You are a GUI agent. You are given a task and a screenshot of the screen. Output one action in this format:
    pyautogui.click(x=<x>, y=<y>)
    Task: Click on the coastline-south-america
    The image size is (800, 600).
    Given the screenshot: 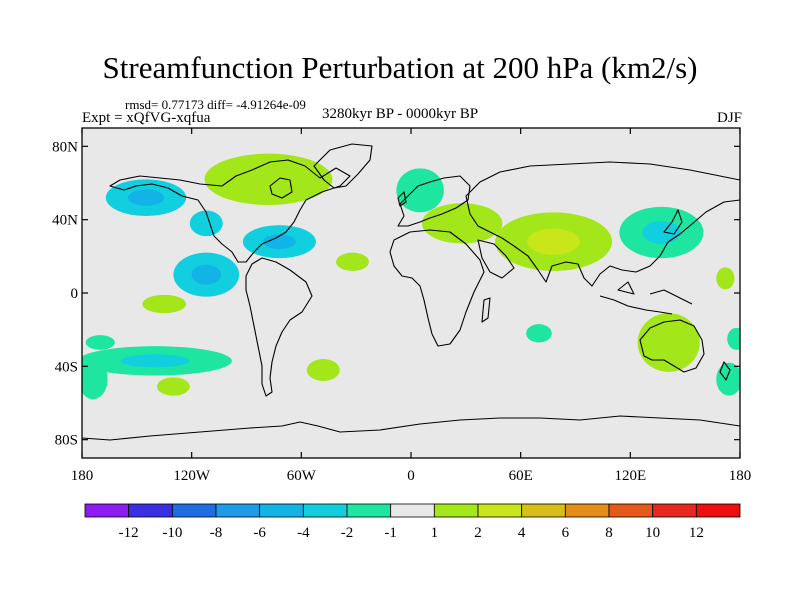 What is the action you would take?
    pyautogui.click(x=279, y=327)
    